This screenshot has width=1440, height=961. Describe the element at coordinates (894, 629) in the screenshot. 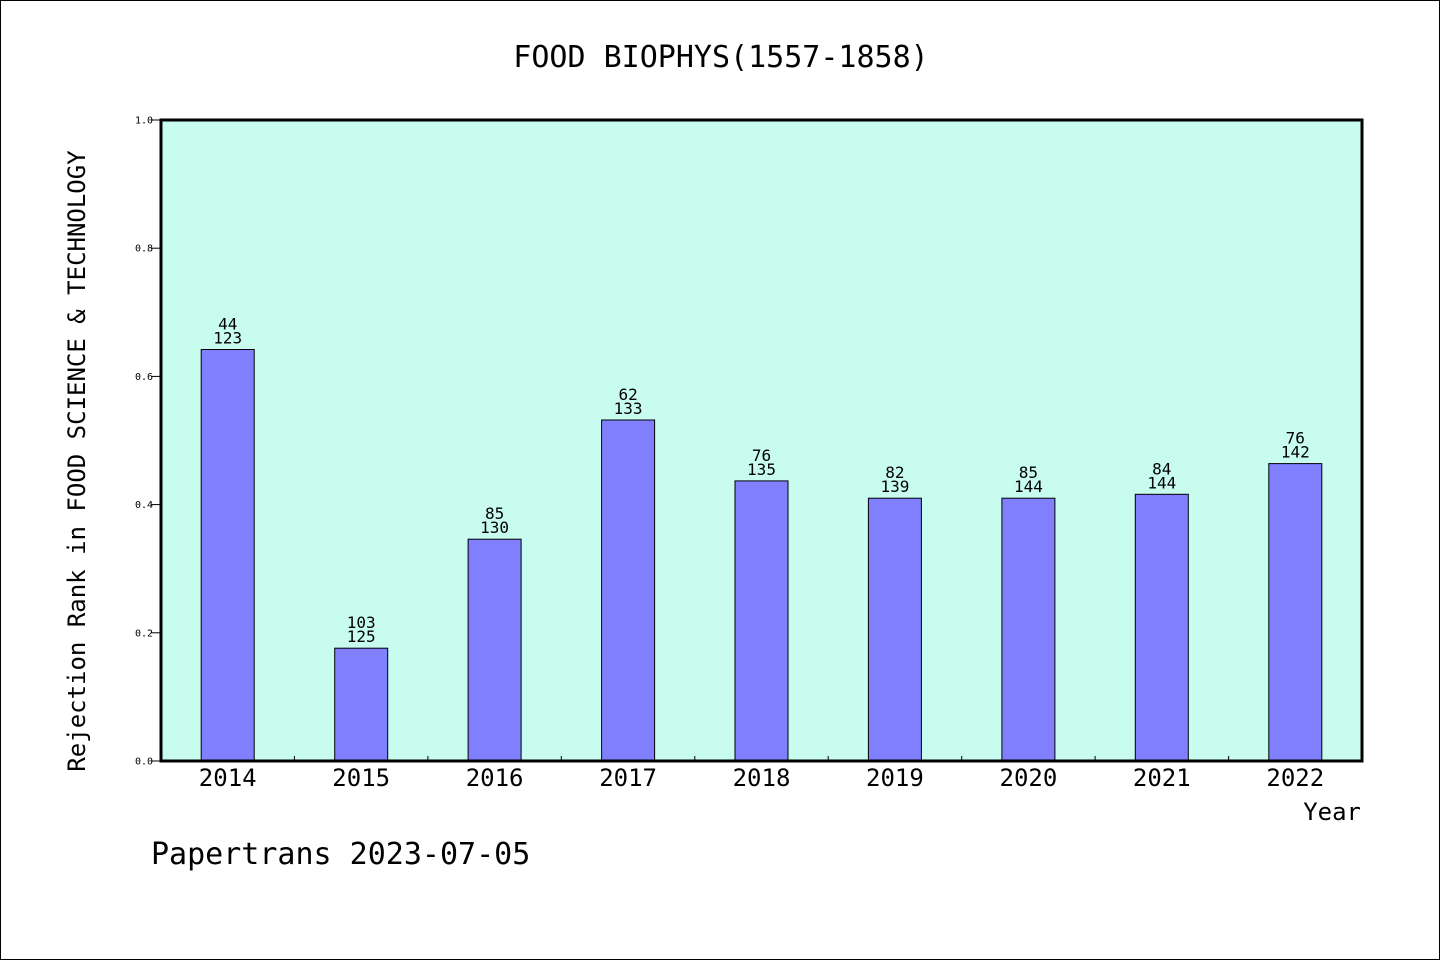

I see `bar-2019` at that location.